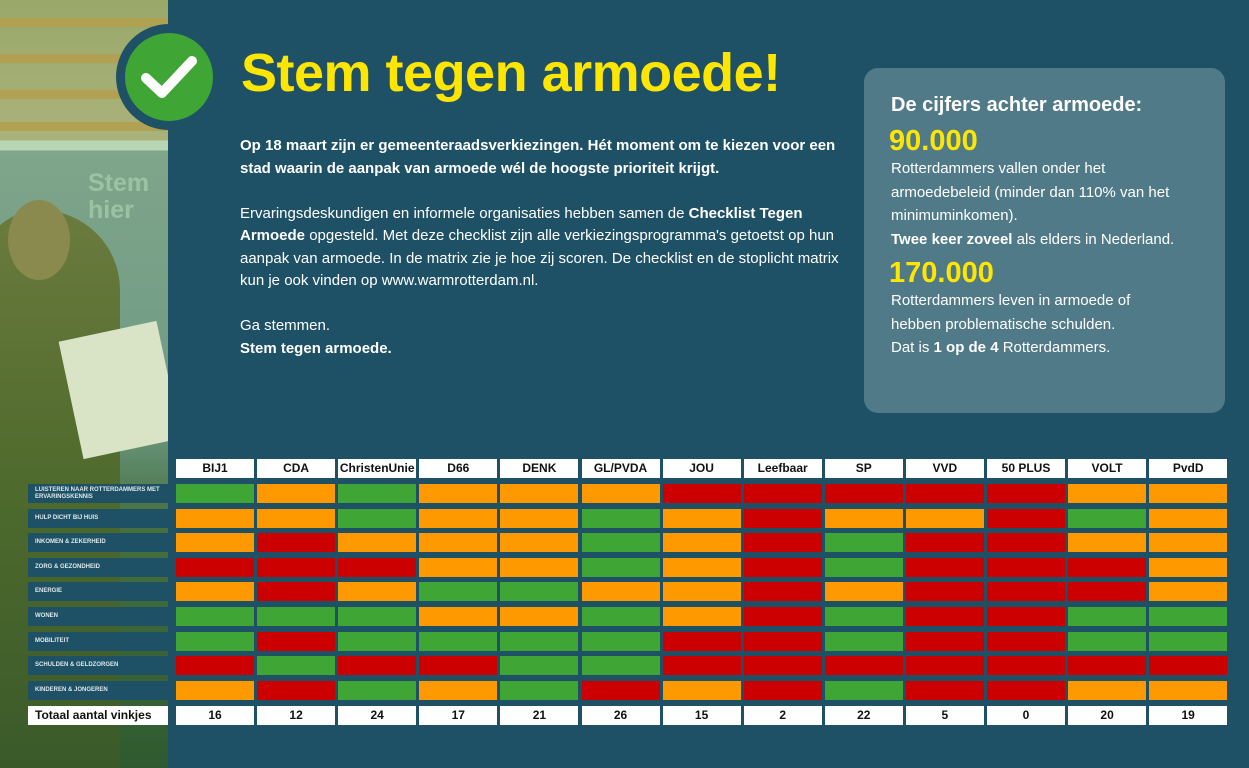 The width and height of the screenshot is (1249, 768). I want to click on checkmark-icon, so click(169, 77).